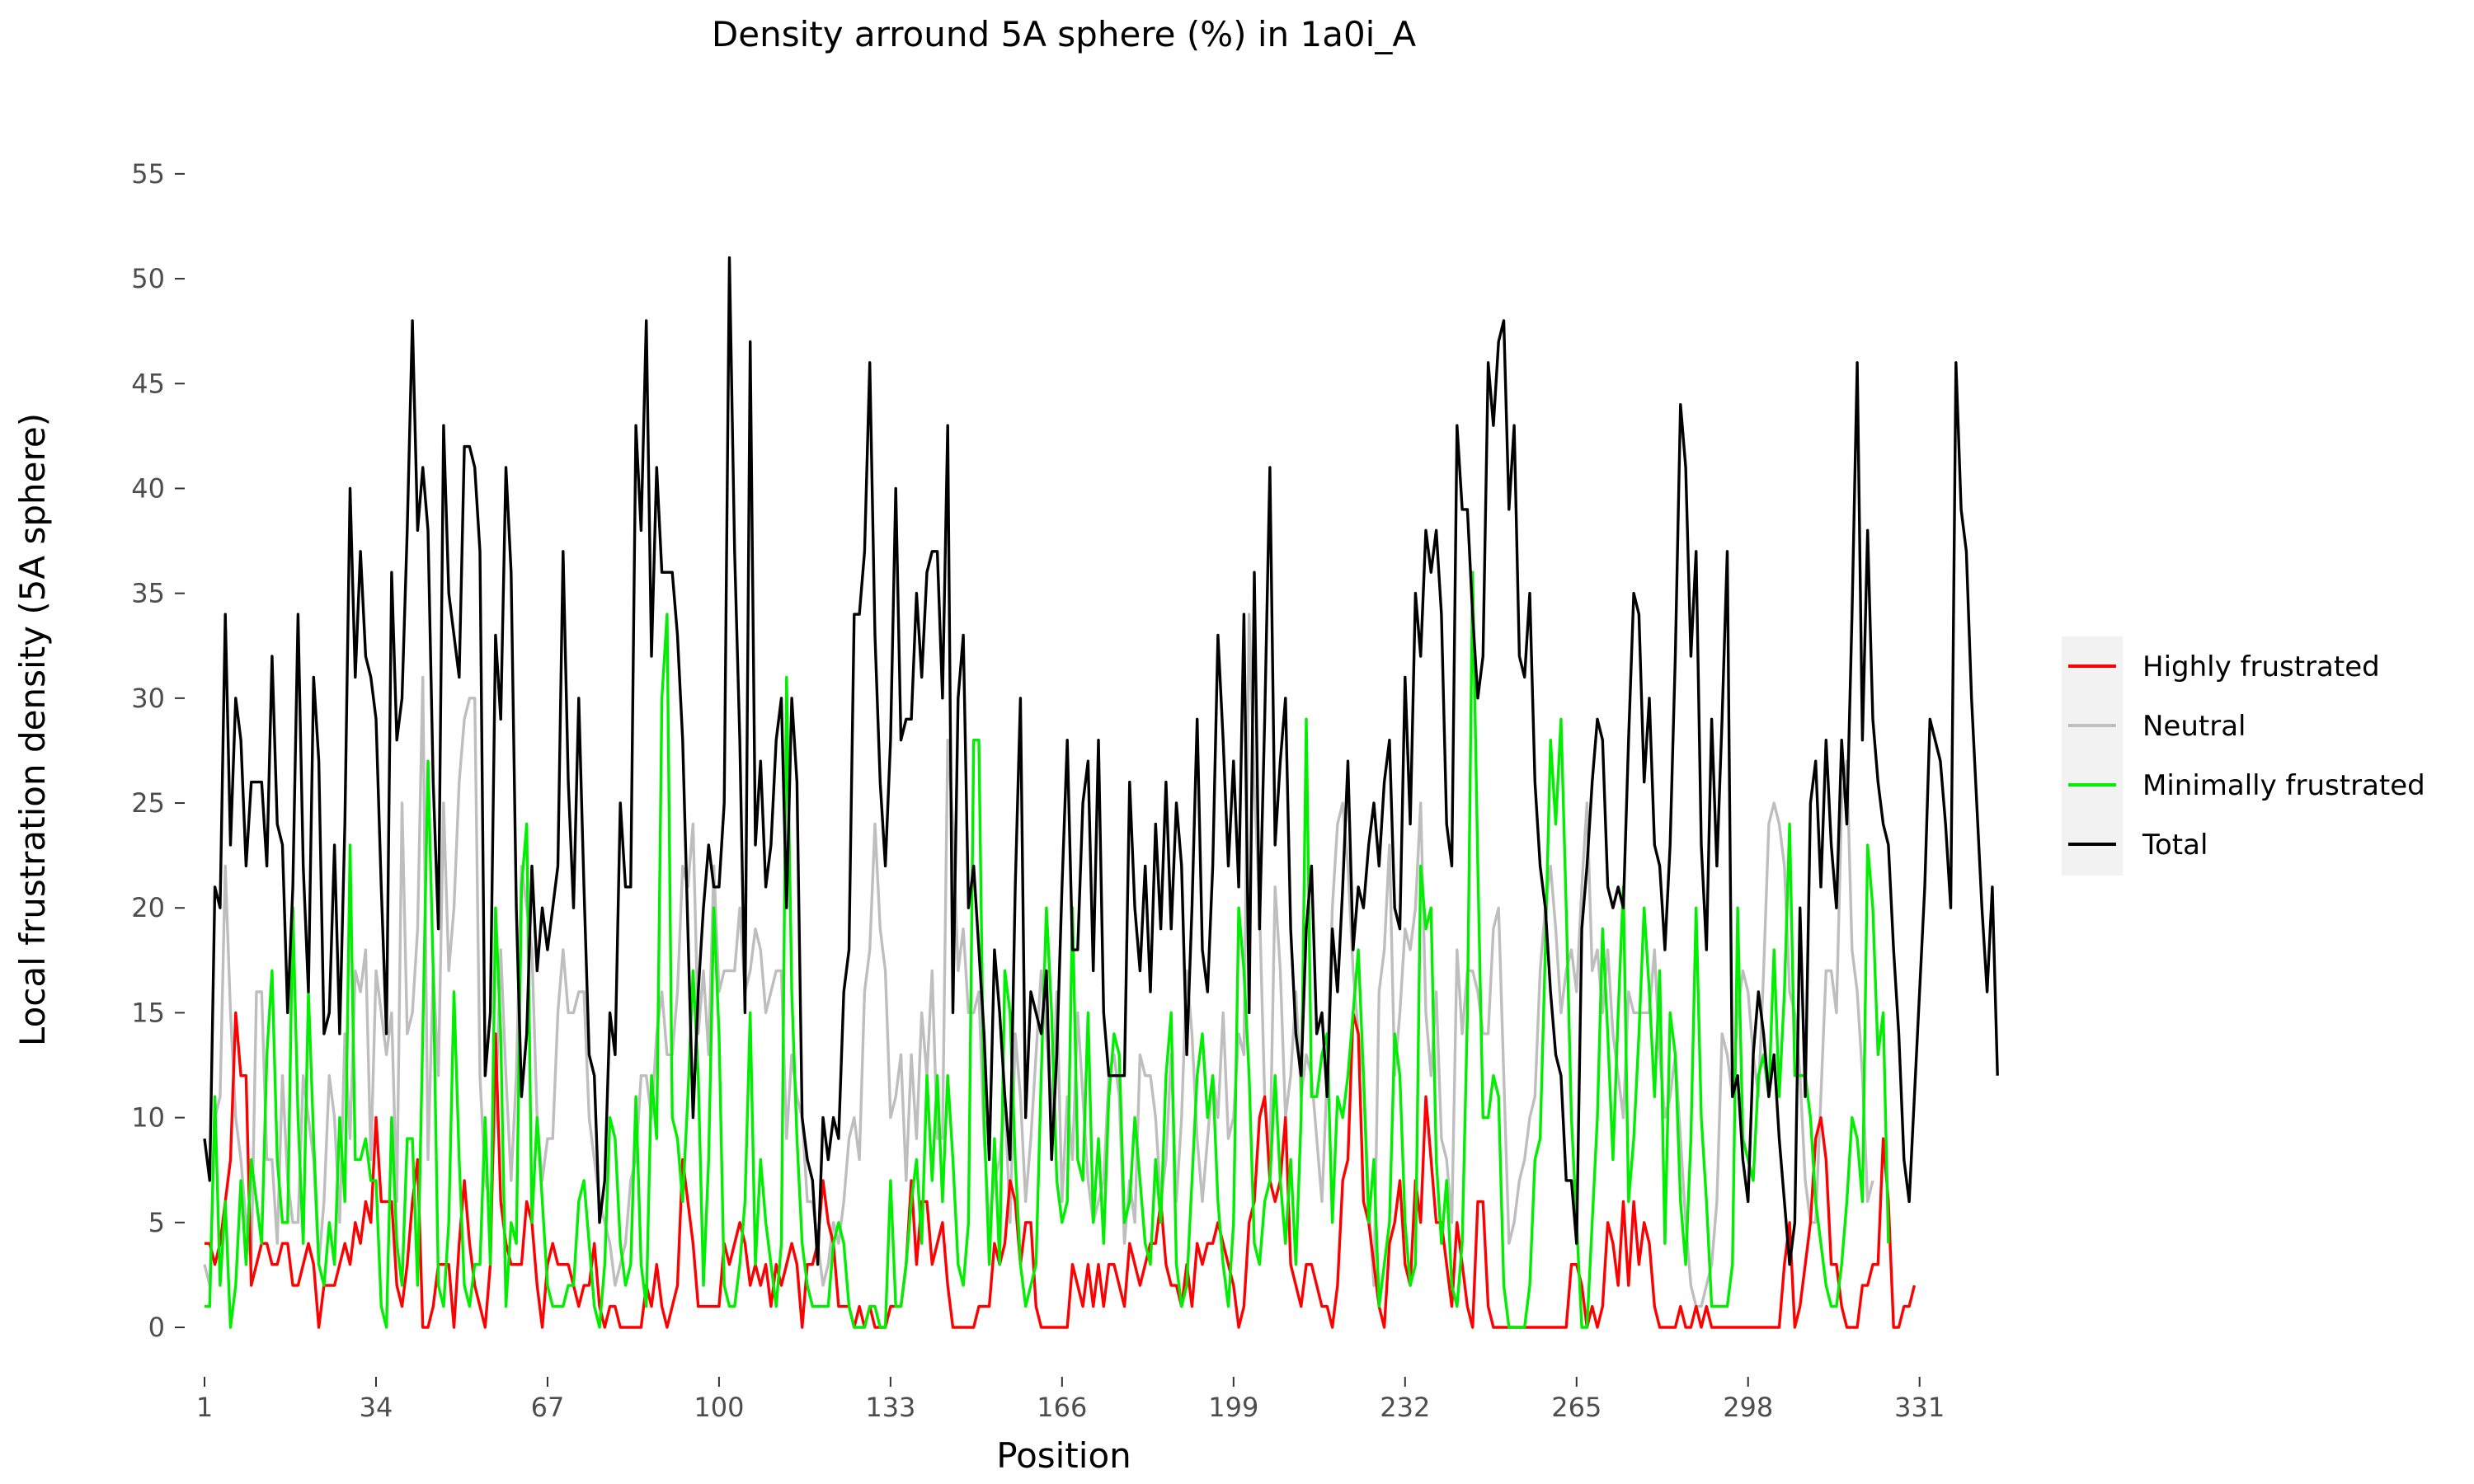 The height and width of the screenshot is (1484, 2474). Describe the element at coordinates (148, 1118) in the screenshot. I see `y-tick-label: 10` at that location.